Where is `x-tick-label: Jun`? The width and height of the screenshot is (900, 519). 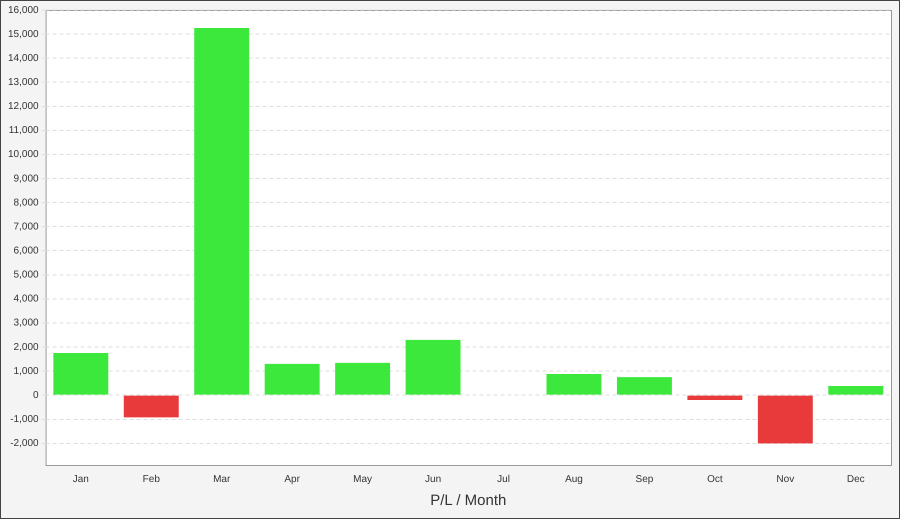 x-tick-label: Jun is located at coordinates (433, 479).